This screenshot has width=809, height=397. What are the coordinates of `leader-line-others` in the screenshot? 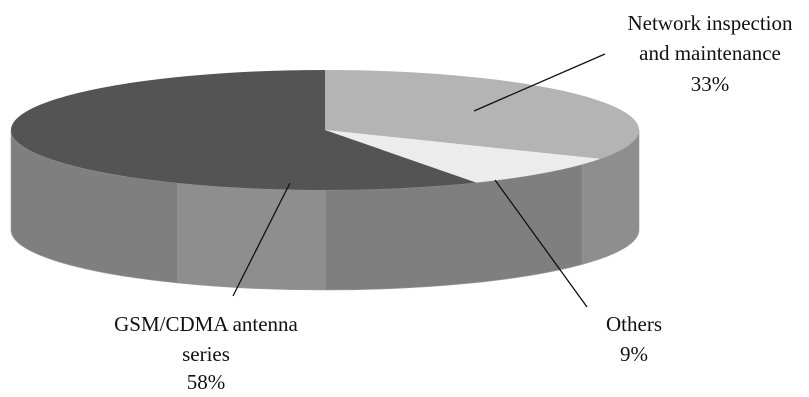 It's located at (541, 243).